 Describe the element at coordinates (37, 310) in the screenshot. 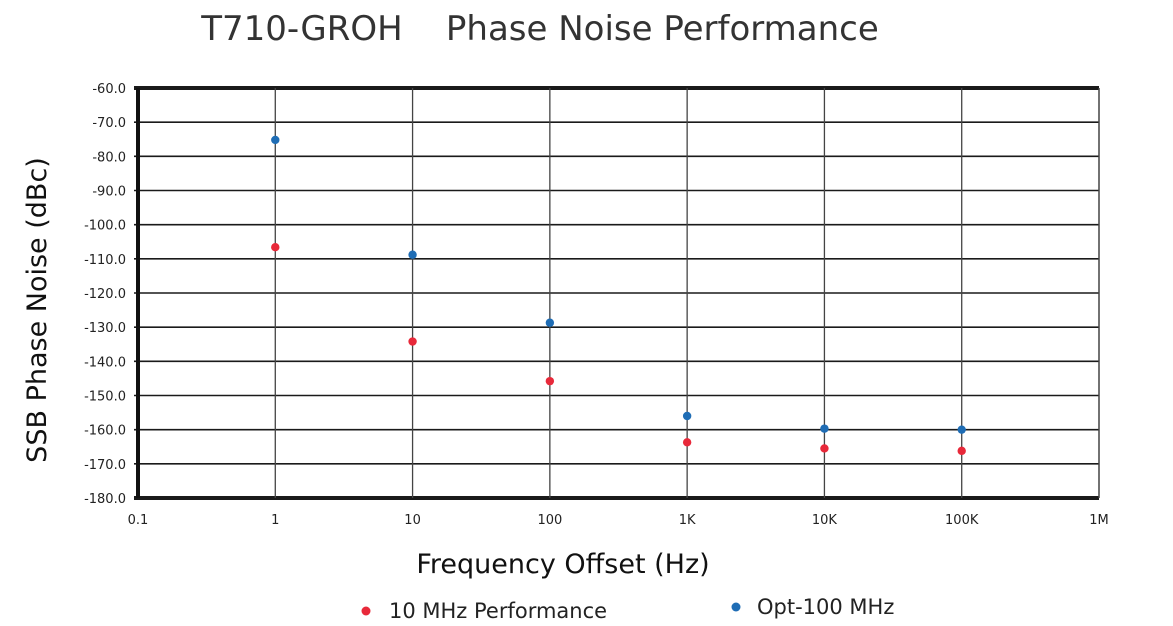

I see `y-axis-label: SSB Phase Noise (dBc)` at that location.